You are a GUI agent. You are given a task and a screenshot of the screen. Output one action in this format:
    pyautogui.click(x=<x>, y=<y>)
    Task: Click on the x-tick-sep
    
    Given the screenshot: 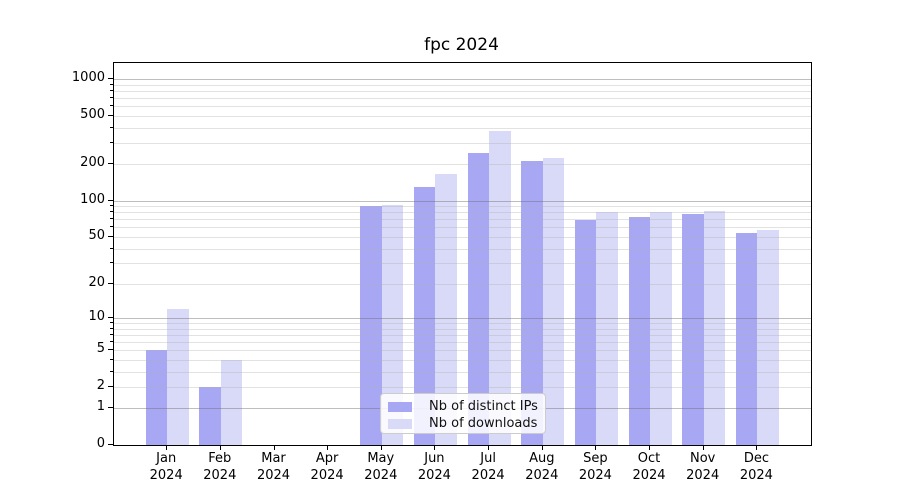 What is the action you would take?
    pyautogui.click(x=596, y=447)
    